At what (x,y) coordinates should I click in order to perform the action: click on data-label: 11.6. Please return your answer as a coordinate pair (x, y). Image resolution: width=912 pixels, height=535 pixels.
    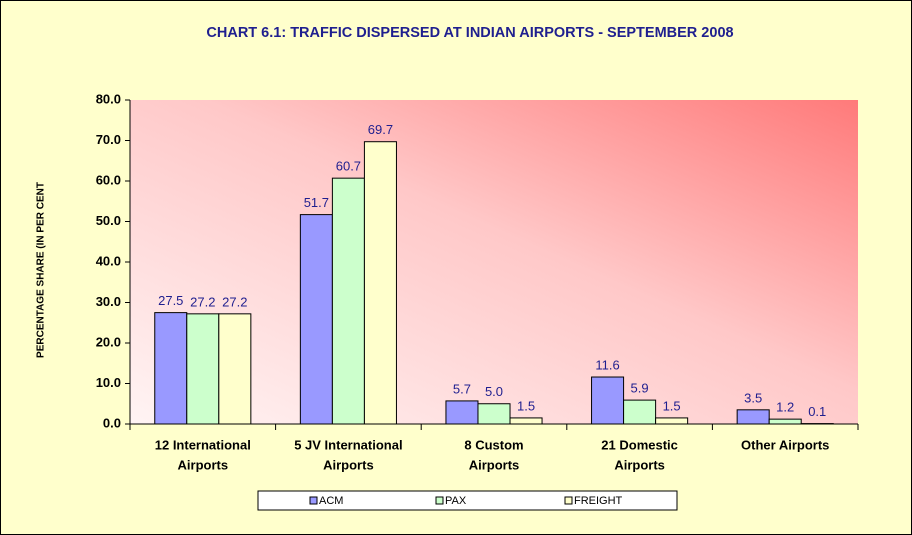
    Looking at the image, I should click on (607, 364).